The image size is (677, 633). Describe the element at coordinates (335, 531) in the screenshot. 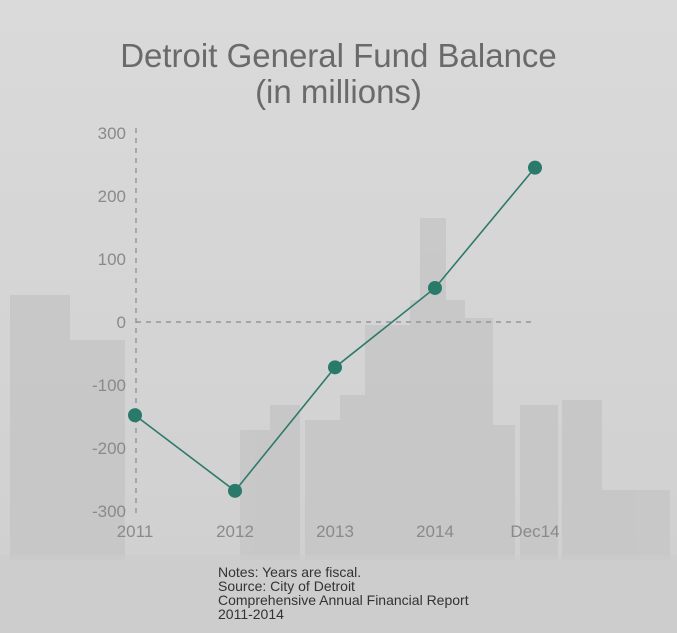

I see `x-tick-label: 2013` at that location.